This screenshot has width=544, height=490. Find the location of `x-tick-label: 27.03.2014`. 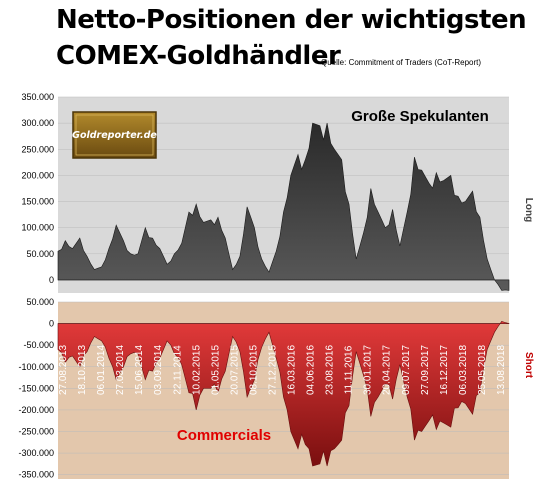

x-tick-label: 27.03.2014 is located at coordinates (120, 370).